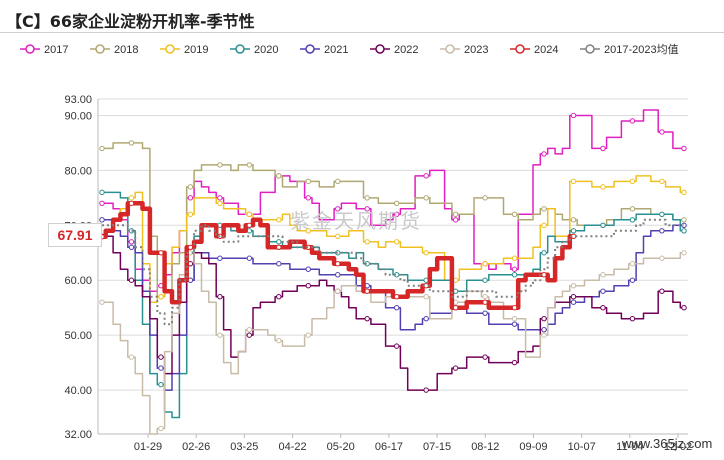 This screenshot has height=460, width=724. What do you see at coordinates (356, 221) in the screenshot?
I see `watermark: 紫金天风期货` at bounding box center [356, 221].